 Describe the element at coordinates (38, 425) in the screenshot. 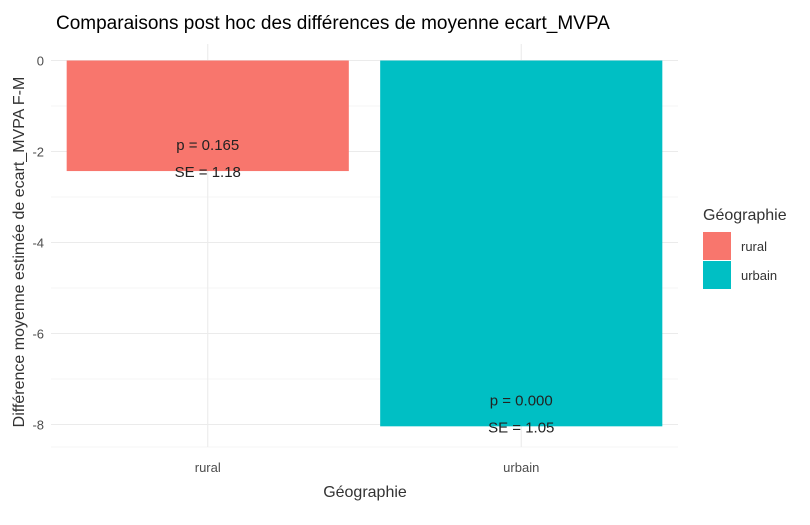

I see `y-tick-label: -8` at that location.